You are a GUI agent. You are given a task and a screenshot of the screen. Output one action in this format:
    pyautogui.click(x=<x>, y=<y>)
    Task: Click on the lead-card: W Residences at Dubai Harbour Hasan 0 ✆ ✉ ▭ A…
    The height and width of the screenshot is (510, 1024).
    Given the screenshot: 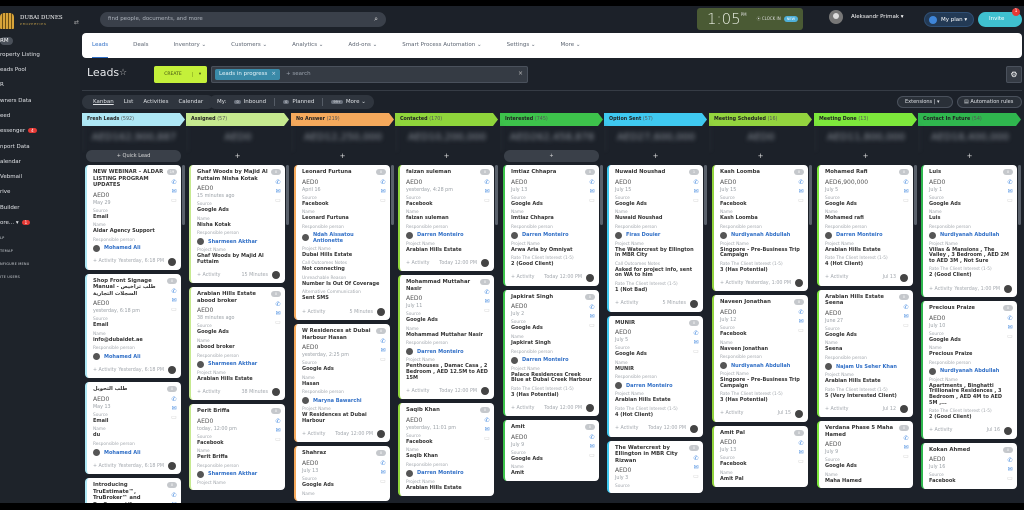 What is the action you would take?
    pyautogui.click(x=342, y=383)
    